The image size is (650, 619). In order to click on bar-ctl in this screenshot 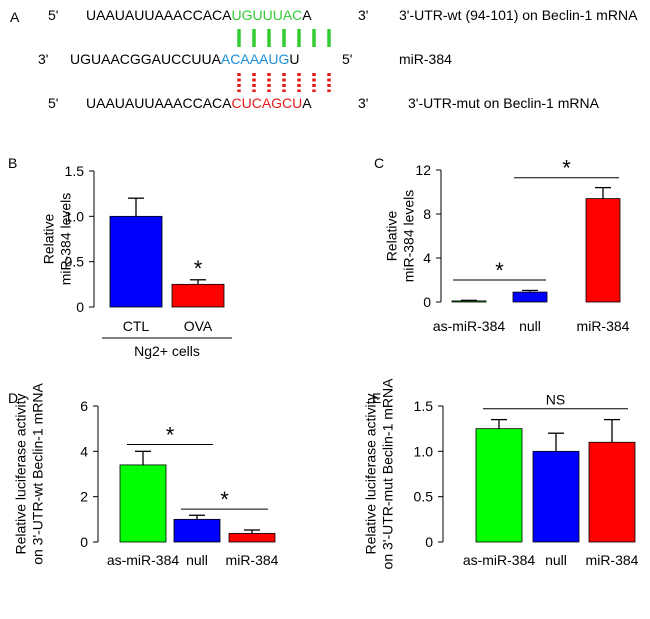, I will do `click(136, 261)`.